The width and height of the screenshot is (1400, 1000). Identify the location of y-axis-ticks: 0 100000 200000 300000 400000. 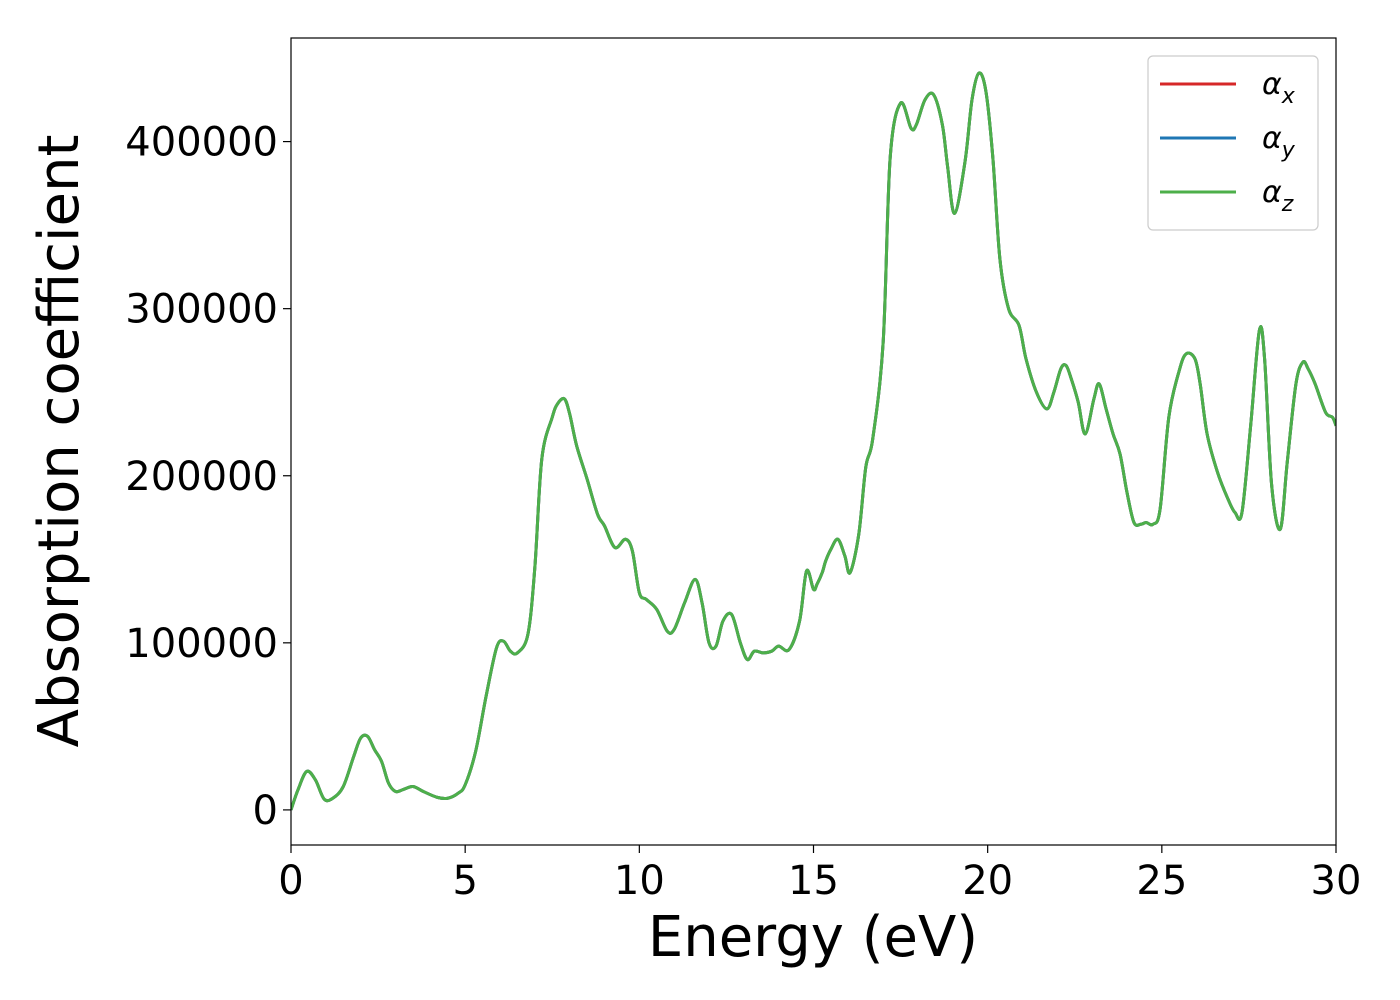
(208, 477).